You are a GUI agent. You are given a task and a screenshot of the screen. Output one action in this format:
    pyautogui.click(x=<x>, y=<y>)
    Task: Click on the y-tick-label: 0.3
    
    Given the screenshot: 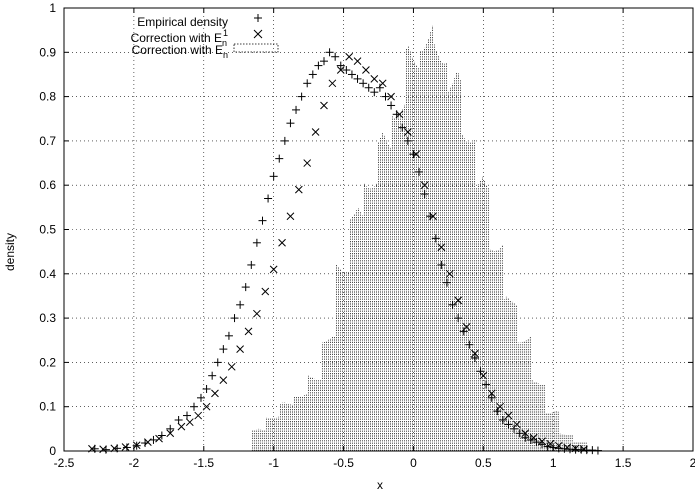 What is the action you would take?
    pyautogui.click(x=47, y=318)
    